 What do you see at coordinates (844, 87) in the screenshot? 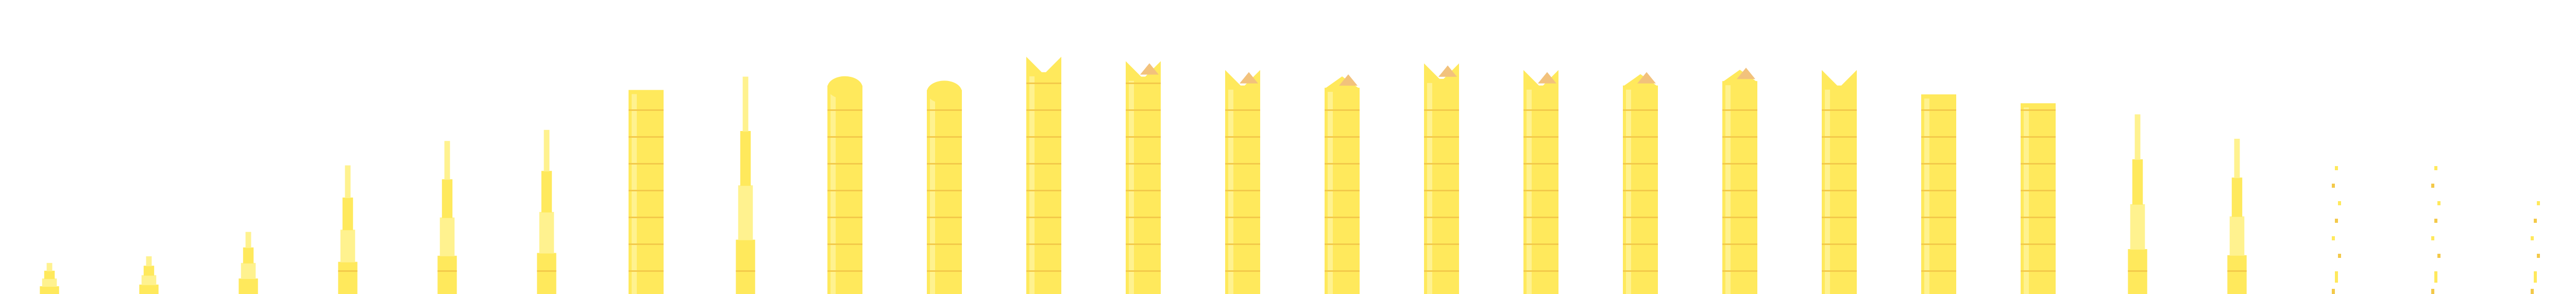
I see `dome-cap` at bounding box center [844, 87].